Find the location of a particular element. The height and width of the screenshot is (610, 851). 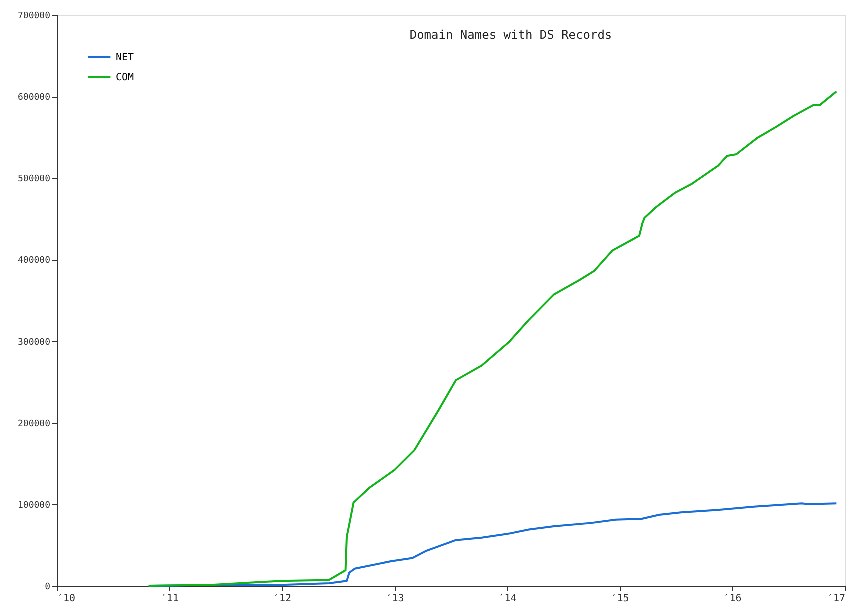

x-tick-label: ′10 is located at coordinates (67, 599).